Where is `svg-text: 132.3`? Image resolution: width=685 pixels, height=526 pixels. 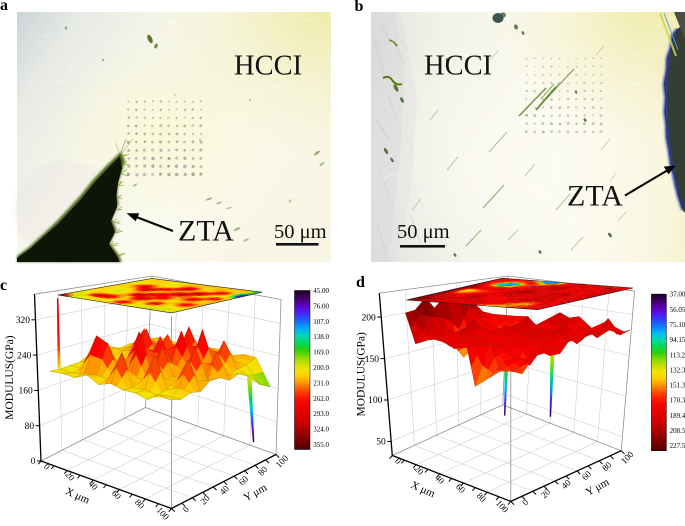
svg-text: 132.3 is located at coordinates (677, 370).